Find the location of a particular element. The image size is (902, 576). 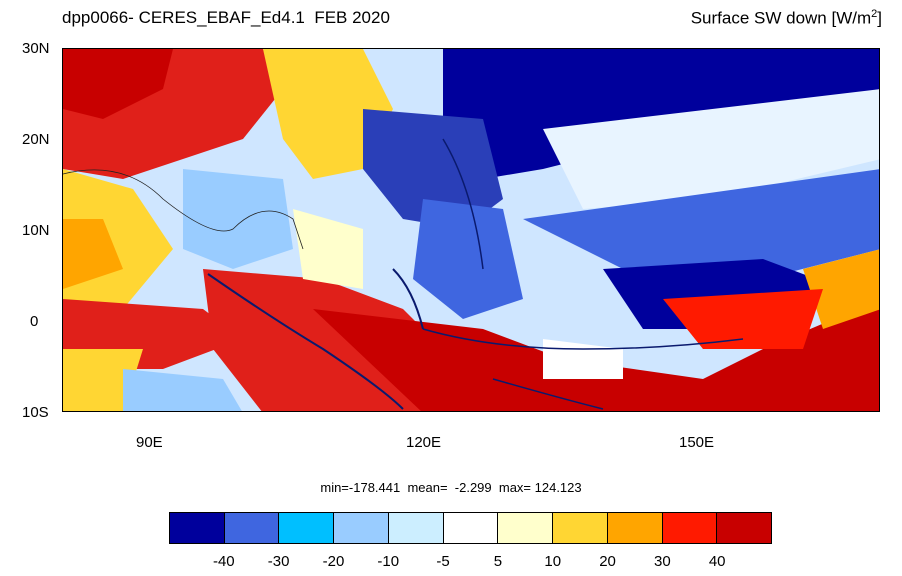

colorbar-label: 5 is located at coordinates (498, 561).